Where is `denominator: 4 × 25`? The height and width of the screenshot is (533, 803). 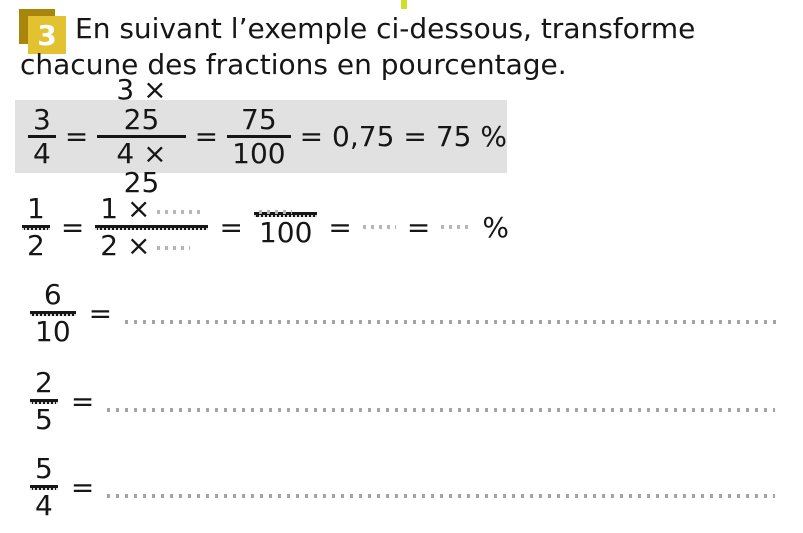
denominator: 4 × 25 is located at coordinates (141, 168).